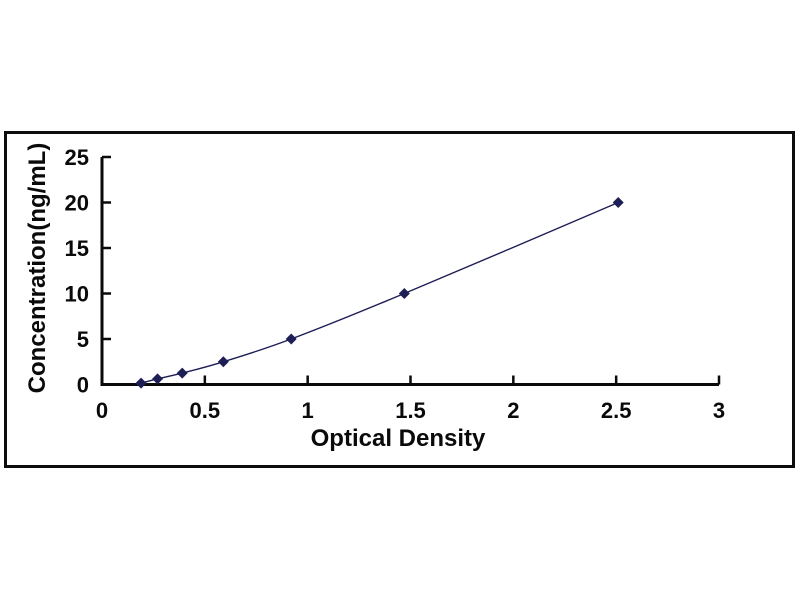 Image resolution: width=800 pixels, height=600 pixels. What do you see at coordinates (83, 339) in the screenshot?
I see `y-tick-label: 5` at bounding box center [83, 339].